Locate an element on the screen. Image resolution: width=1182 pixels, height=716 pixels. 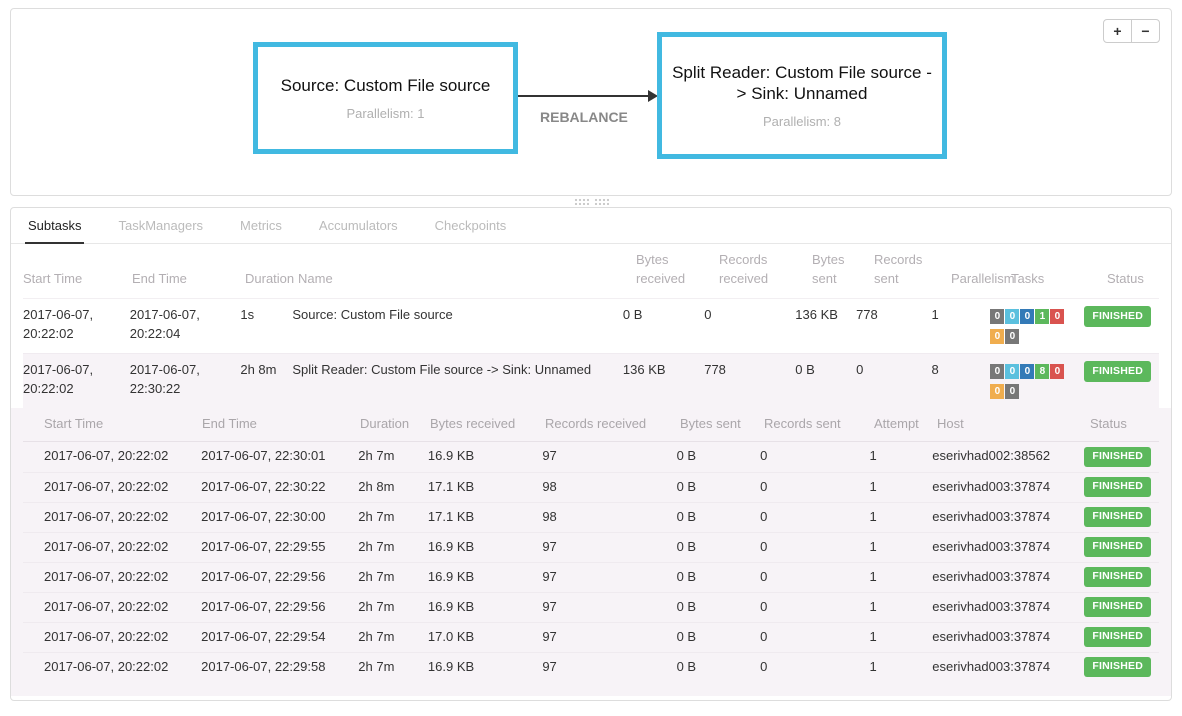
bytes-received-cell: 17.0 KB is located at coordinates (451, 636).